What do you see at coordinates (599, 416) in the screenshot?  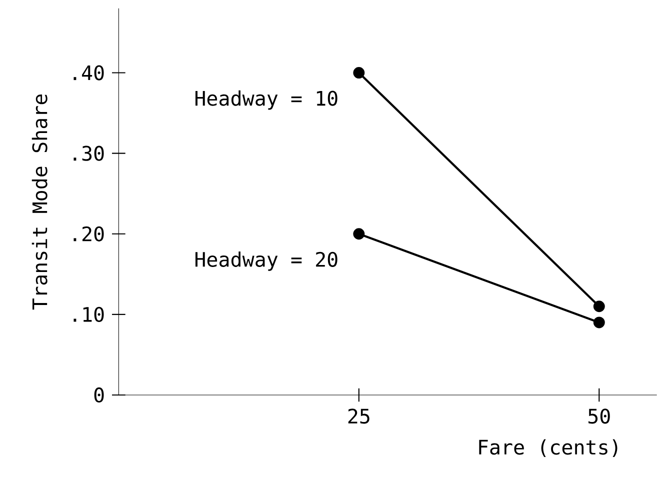 I see `x-tick-label: 50` at bounding box center [599, 416].